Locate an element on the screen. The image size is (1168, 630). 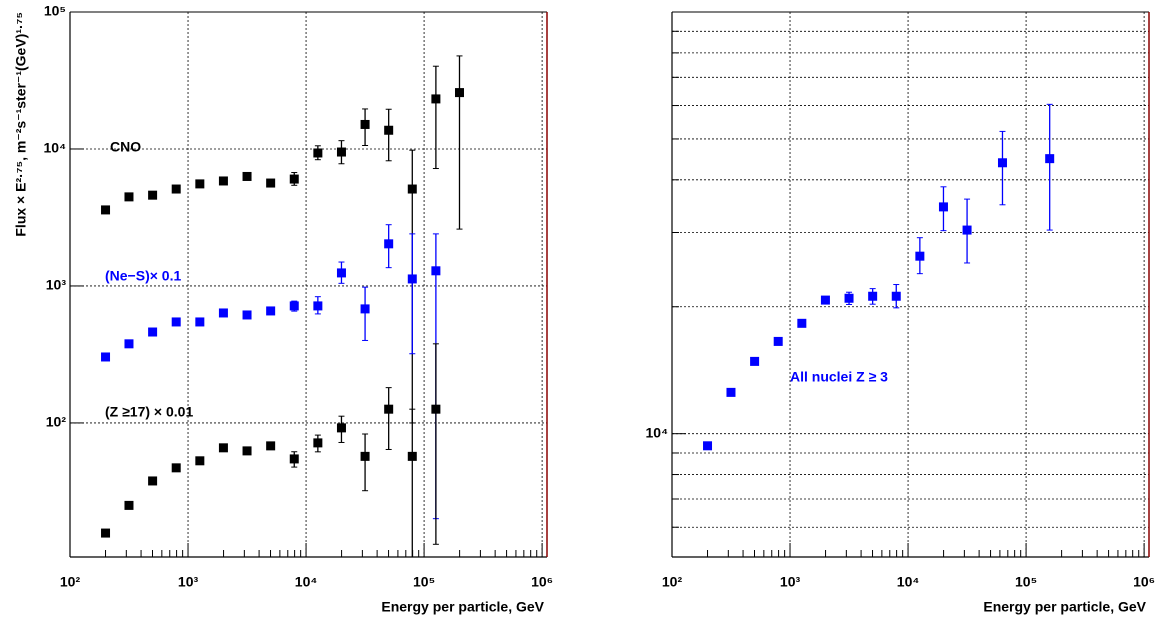
series-label: CNO is located at coordinates (125, 147).